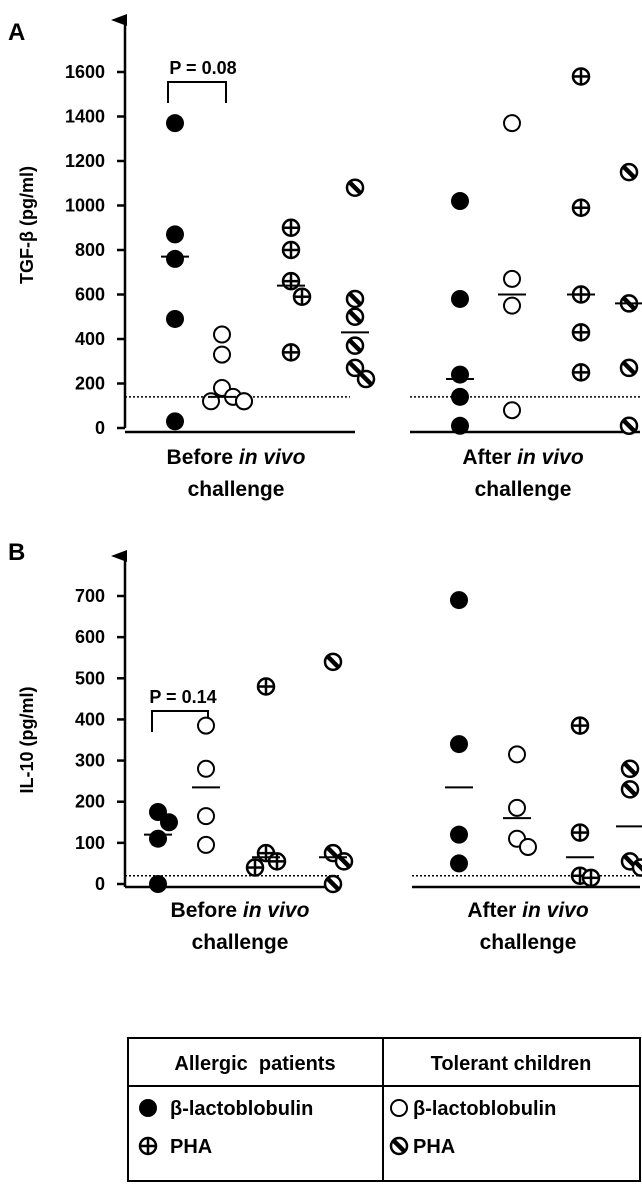  What do you see at coordinates (528, 942) in the screenshot?
I see `panel-b-group-after-label-line2: challenge` at bounding box center [528, 942].